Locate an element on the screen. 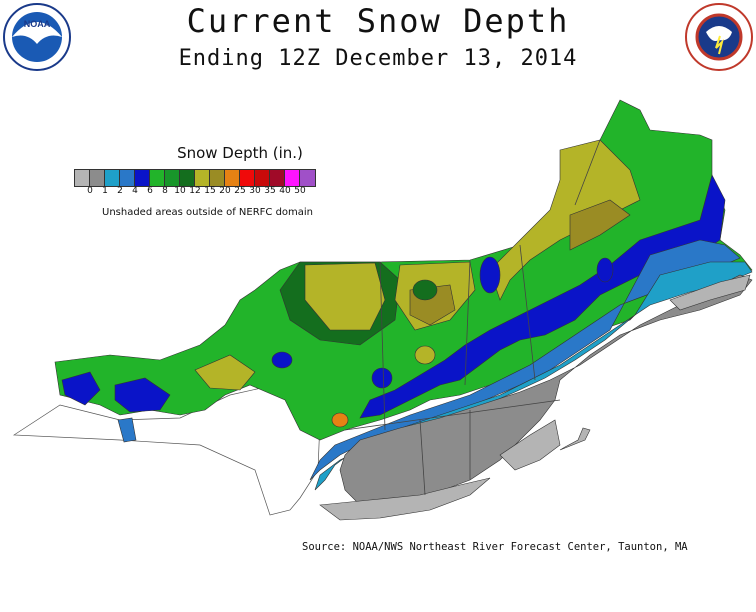 The width and height of the screenshot is (756, 612). region-4in-buffalo is located at coordinates (127, 430).